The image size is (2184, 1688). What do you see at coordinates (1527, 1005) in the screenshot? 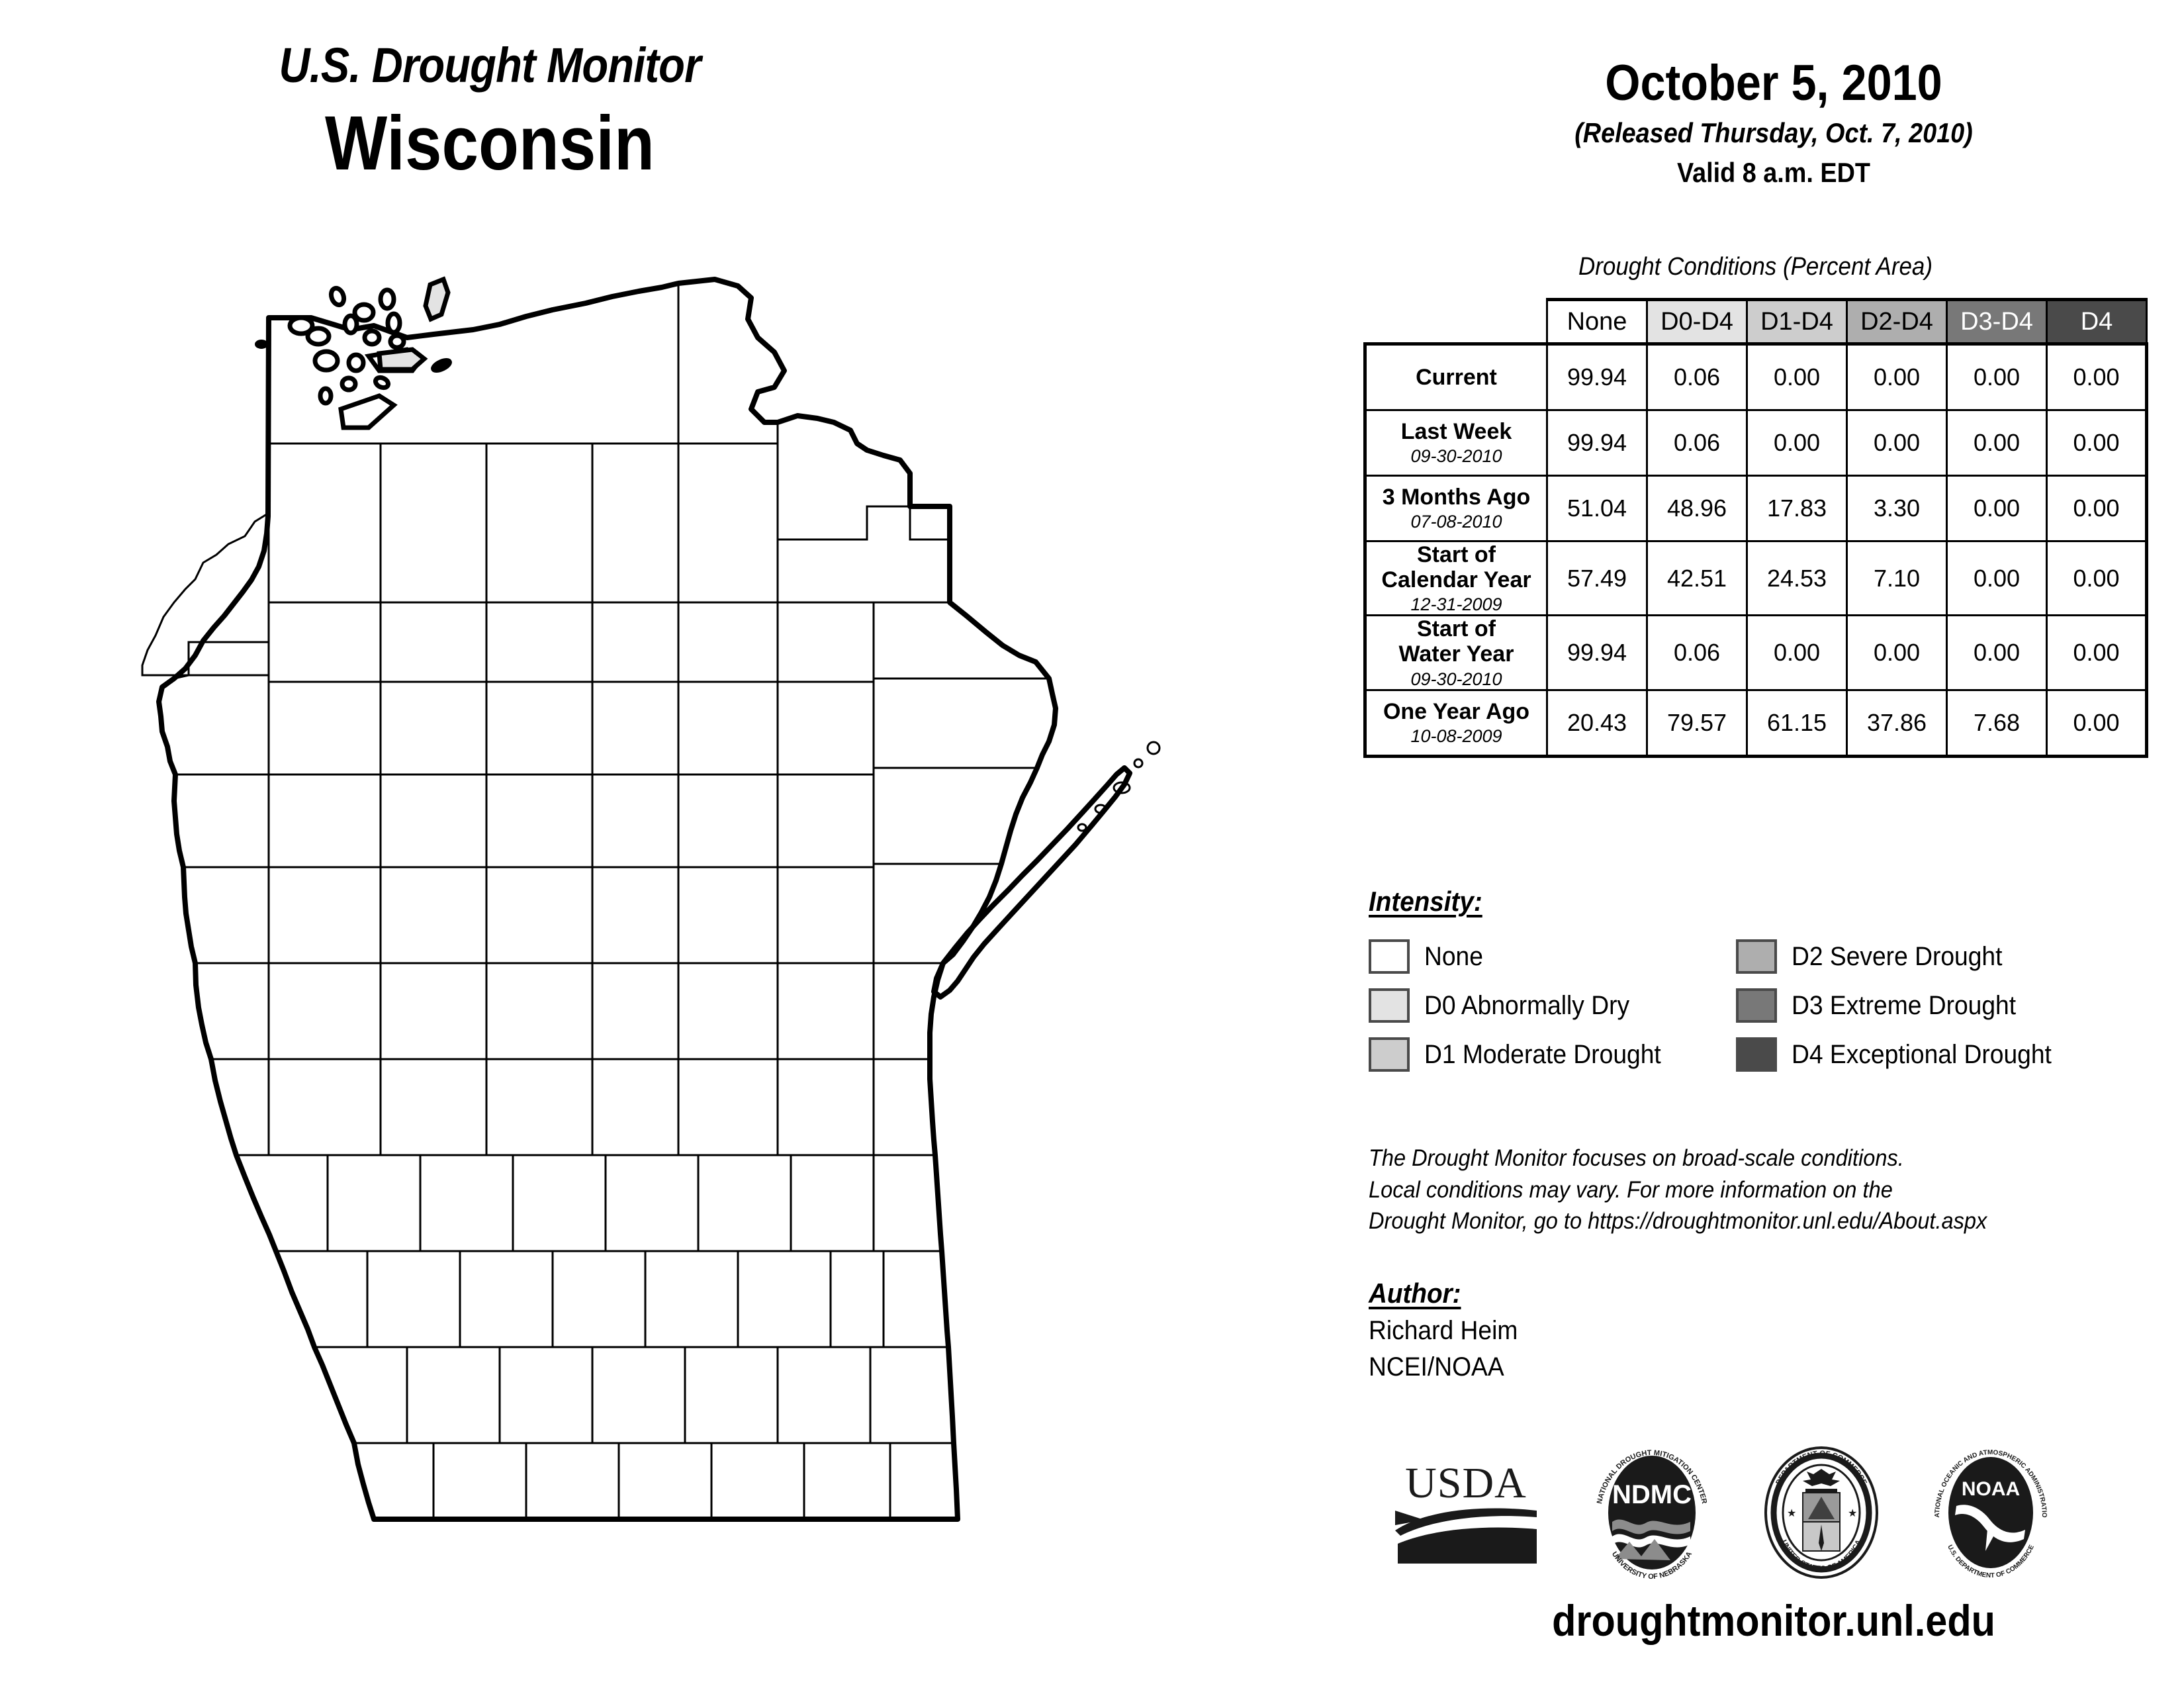
I see `legend-label: D0 Abnormally Dry` at bounding box center [1527, 1005].